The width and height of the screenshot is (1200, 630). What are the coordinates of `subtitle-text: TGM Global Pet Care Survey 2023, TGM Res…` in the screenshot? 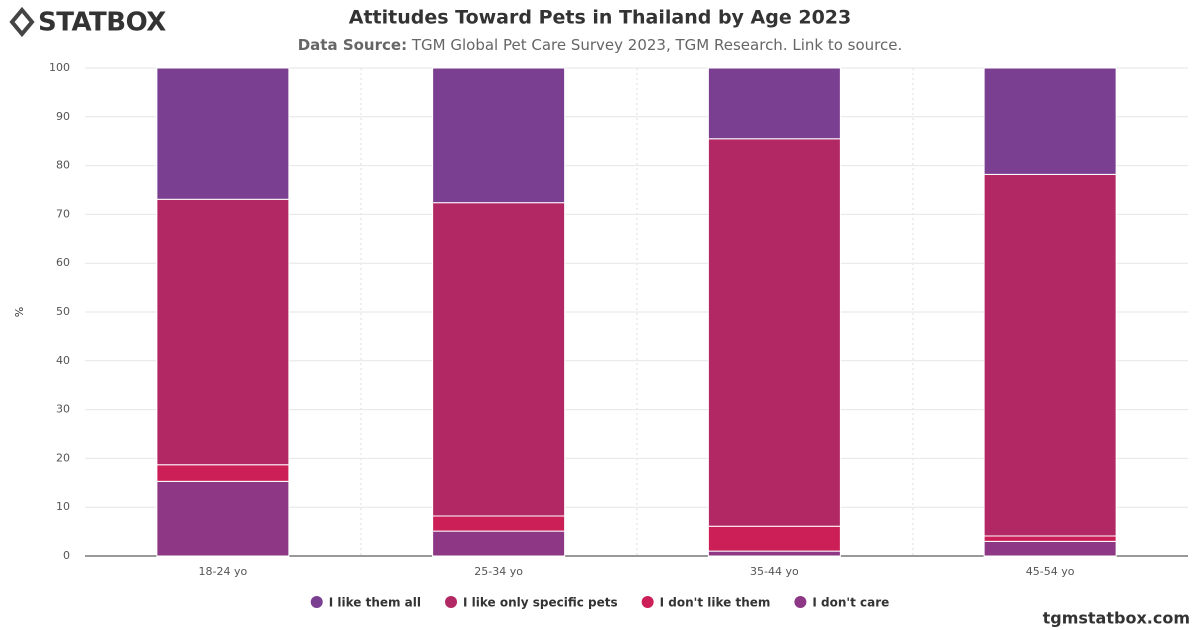 It's located at (656, 45).